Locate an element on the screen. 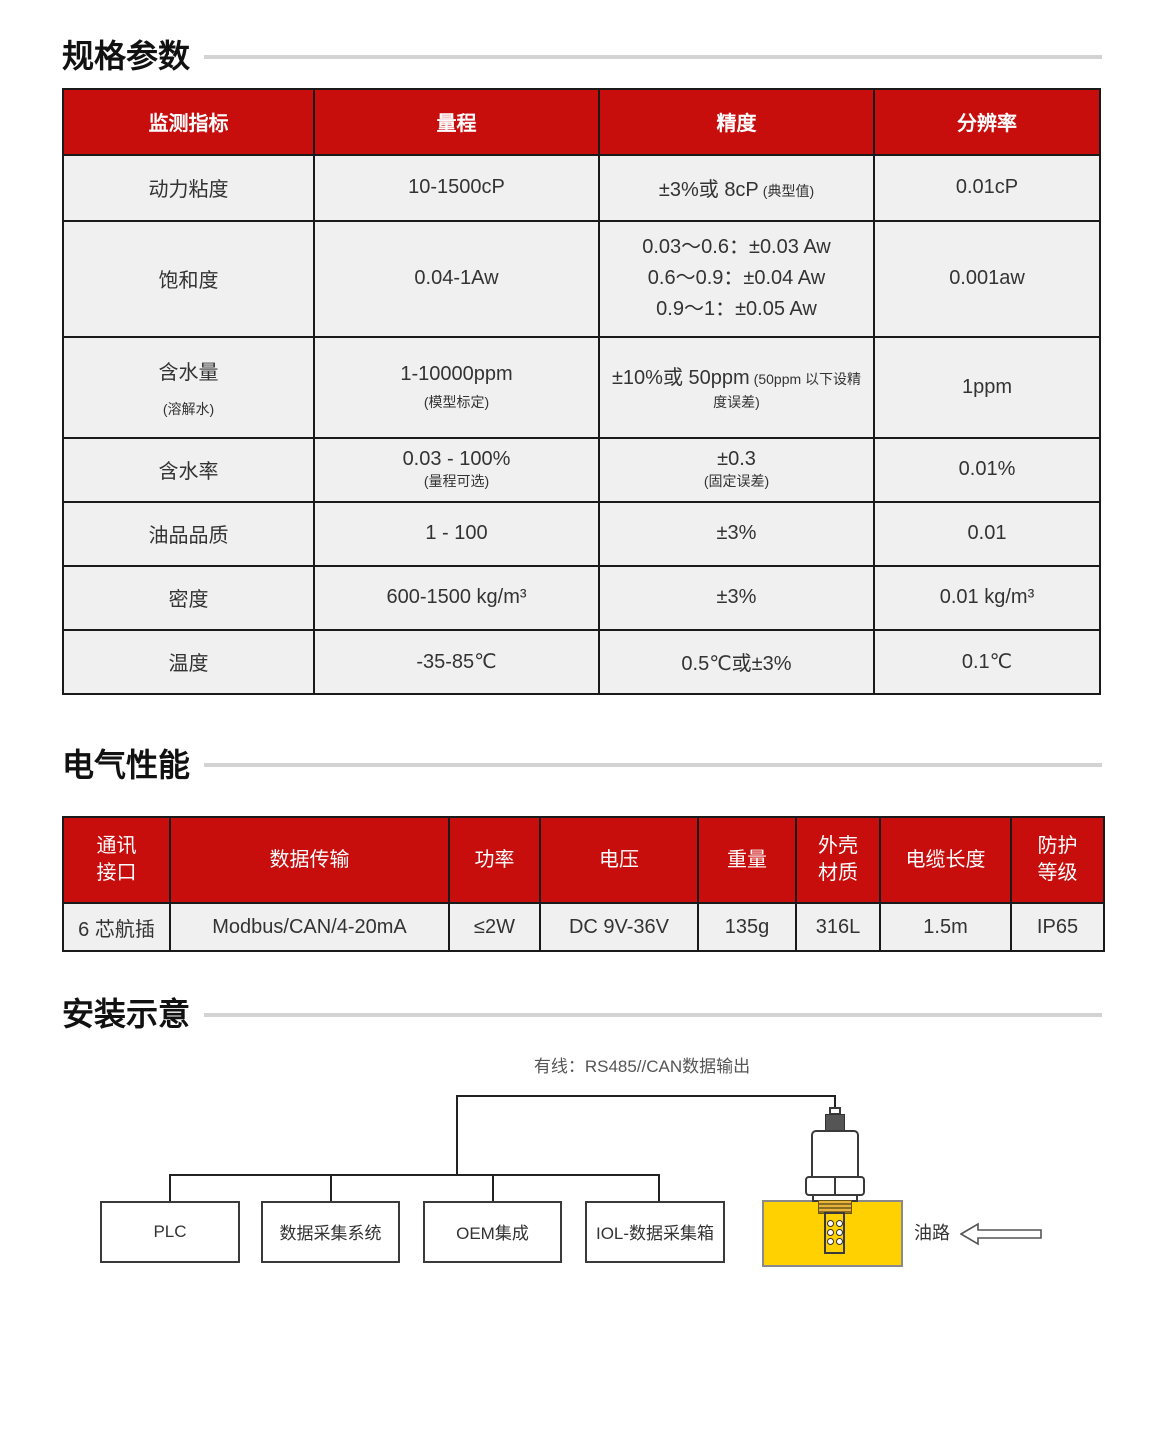 The width and height of the screenshot is (1159, 1453). range-note: (量程可选) is located at coordinates (456, 481).